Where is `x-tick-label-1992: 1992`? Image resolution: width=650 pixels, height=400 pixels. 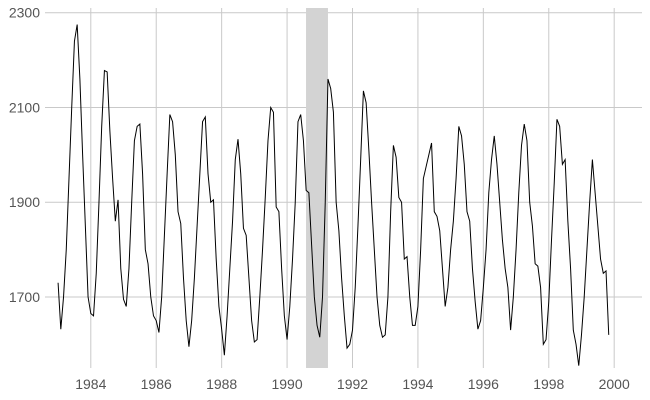 x-tick-label-1992: 1992 is located at coordinates (352, 384).